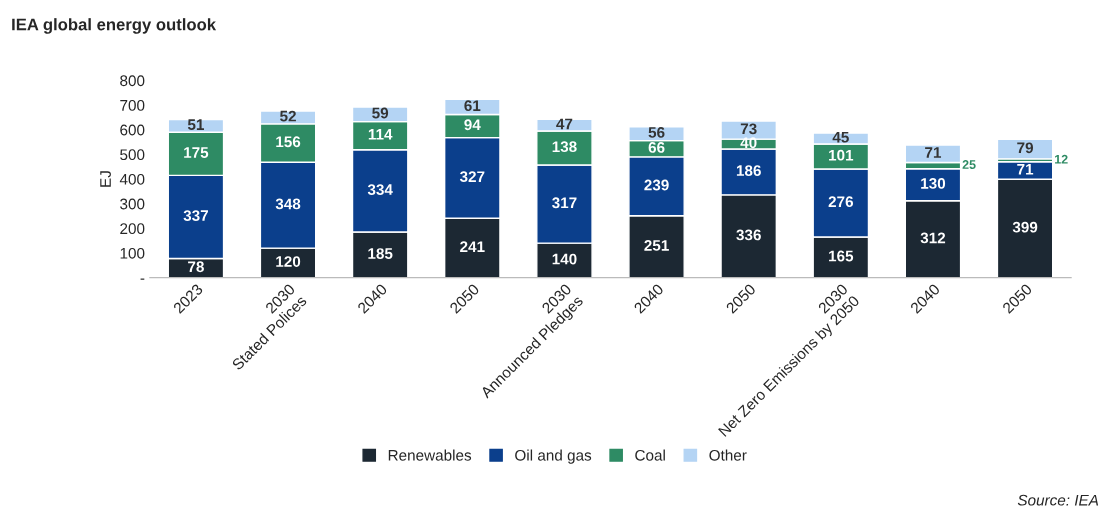  What do you see at coordinates (472, 125) in the screenshot?
I see `data-label: 94` at bounding box center [472, 125].